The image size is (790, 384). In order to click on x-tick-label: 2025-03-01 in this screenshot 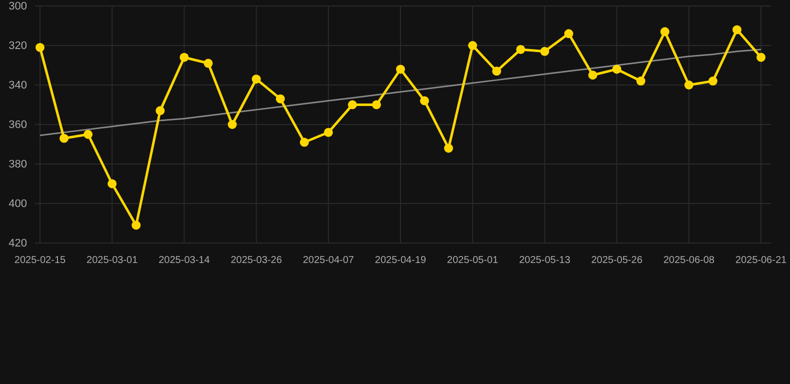, I will do `click(112, 260)`.